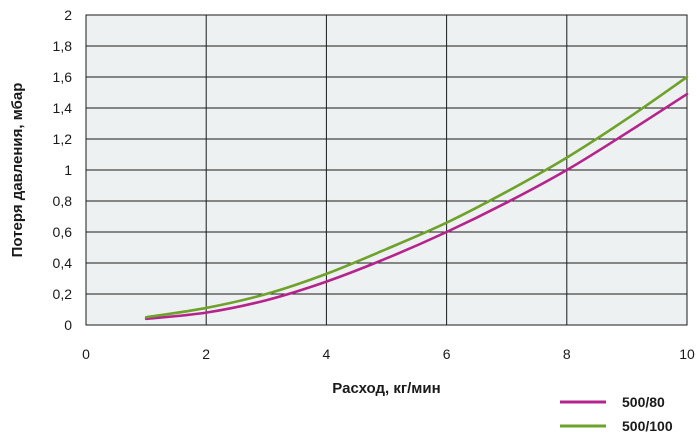 Image resolution: width=697 pixels, height=433 pixels. What do you see at coordinates (447, 354) in the screenshot?
I see `x-tick-label: 6` at bounding box center [447, 354].